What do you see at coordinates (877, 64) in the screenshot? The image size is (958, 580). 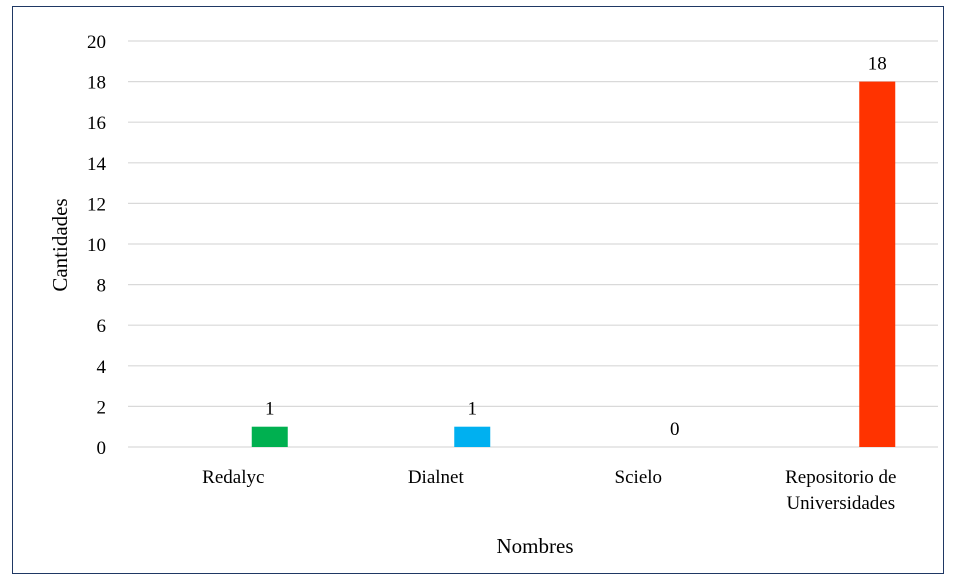 I see `data-label-3: 18` at bounding box center [877, 64].